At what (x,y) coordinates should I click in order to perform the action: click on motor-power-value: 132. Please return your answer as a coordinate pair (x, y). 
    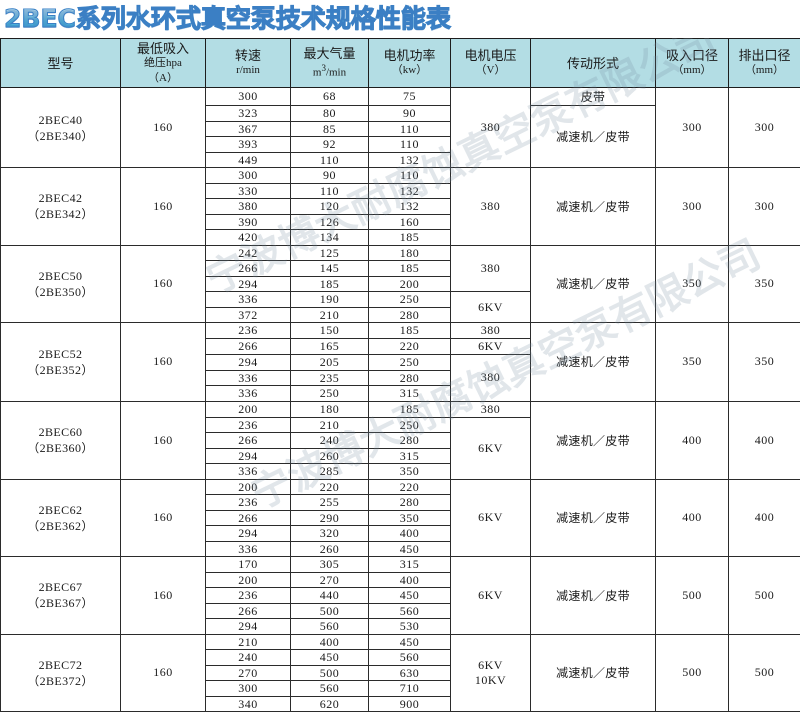
    Looking at the image, I should click on (410, 207).